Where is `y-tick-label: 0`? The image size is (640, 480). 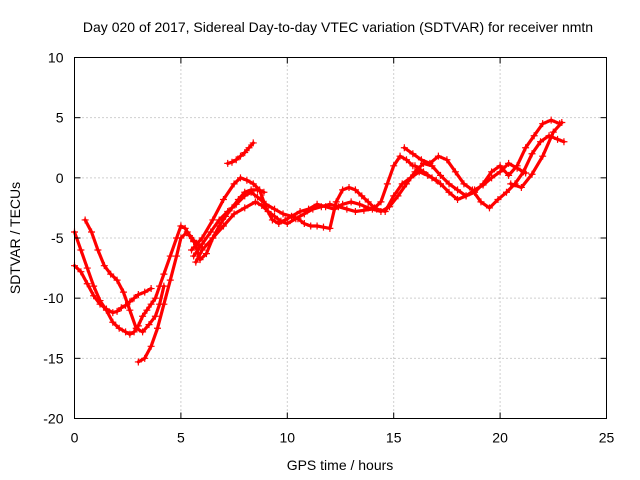
y-tick-label: 0 is located at coordinates (60, 178).